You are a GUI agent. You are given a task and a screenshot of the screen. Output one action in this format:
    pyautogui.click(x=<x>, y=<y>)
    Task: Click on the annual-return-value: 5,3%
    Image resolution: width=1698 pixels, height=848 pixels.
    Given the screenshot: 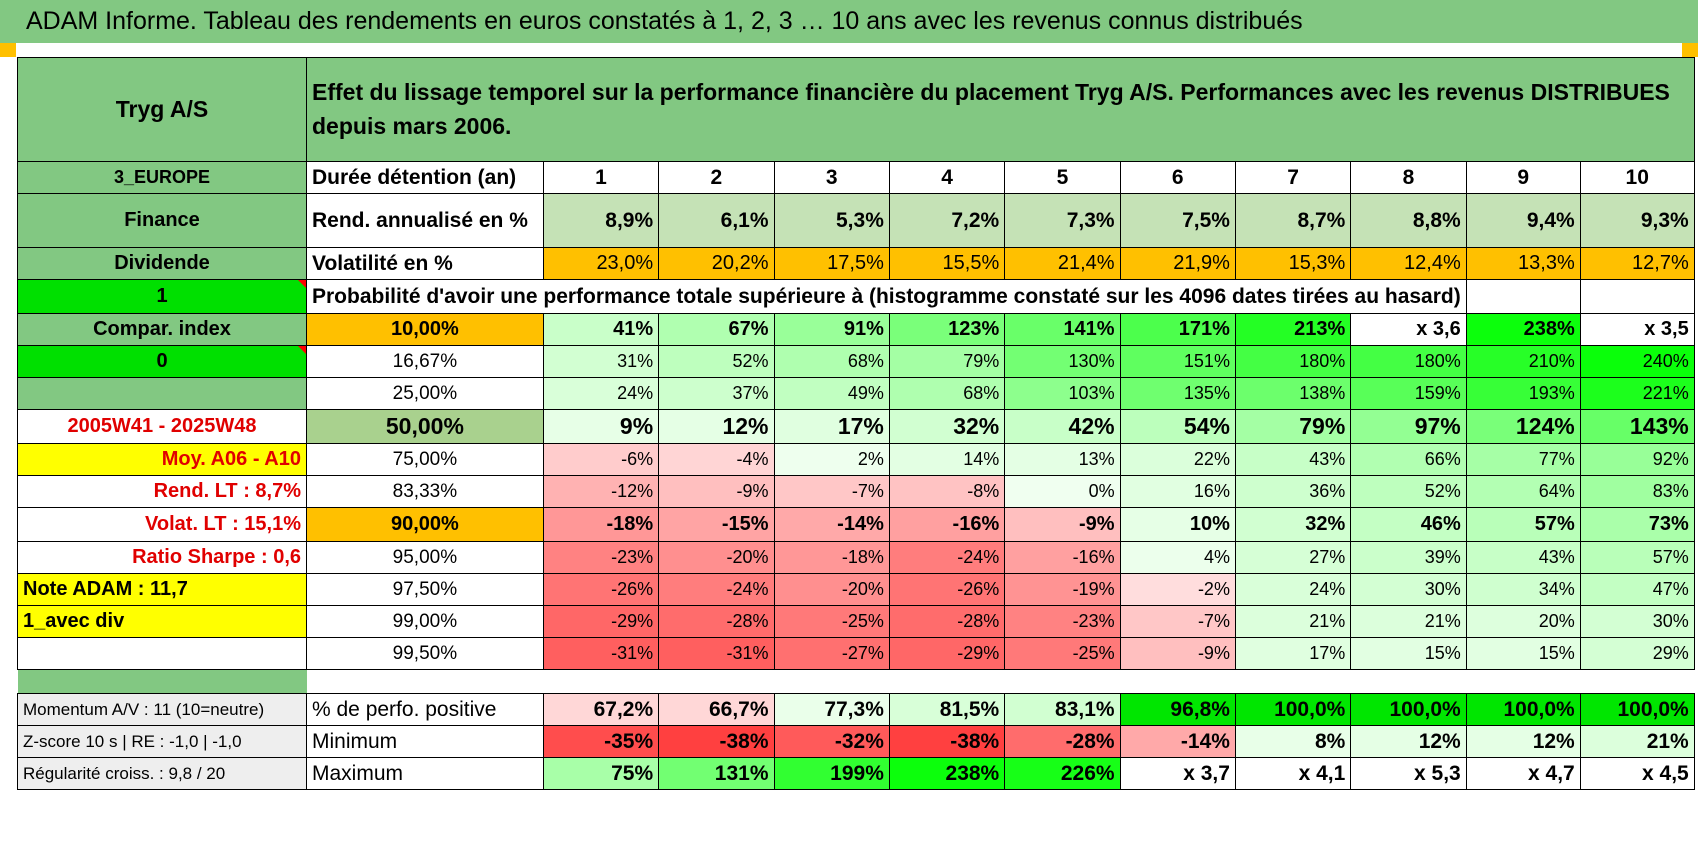 What is the action you would take?
    pyautogui.click(x=831, y=220)
    